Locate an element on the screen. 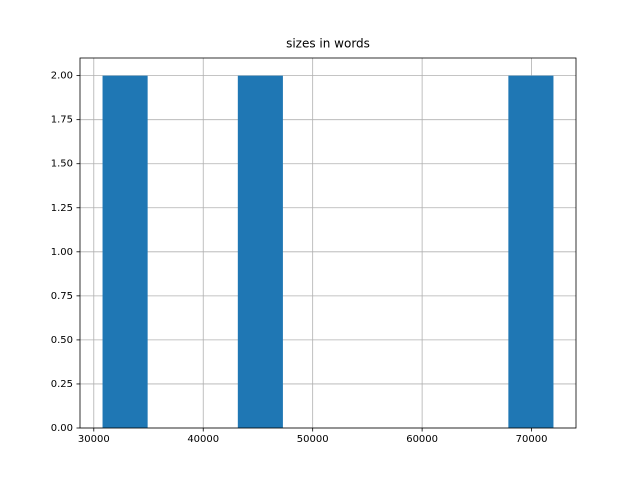 The image size is (640, 480). x-tick-label: 60000 is located at coordinates (422, 439).